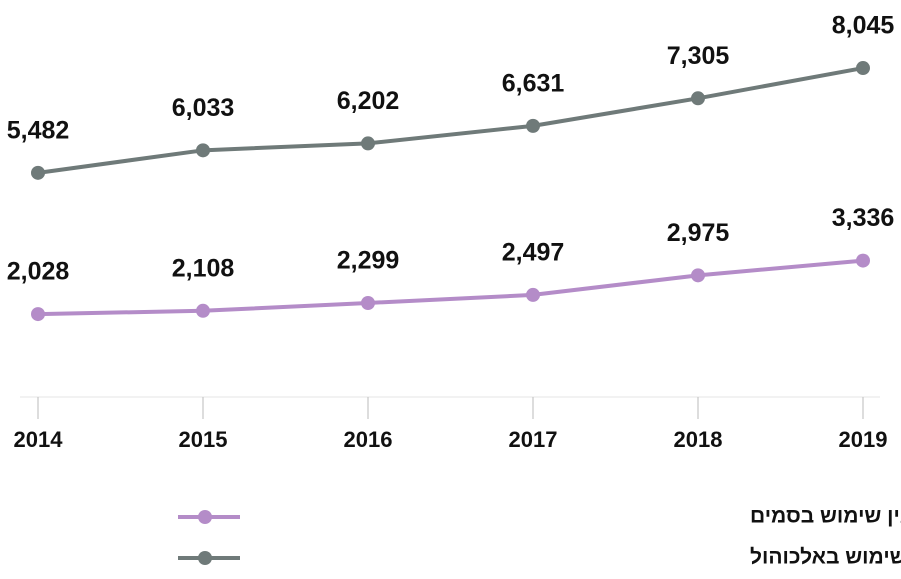 This screenshot has height=579, width=901. What do you see at coordinates (38, 130) in the screenshot?
I see `data-label: 5,482` at bounding box center [38, 130].